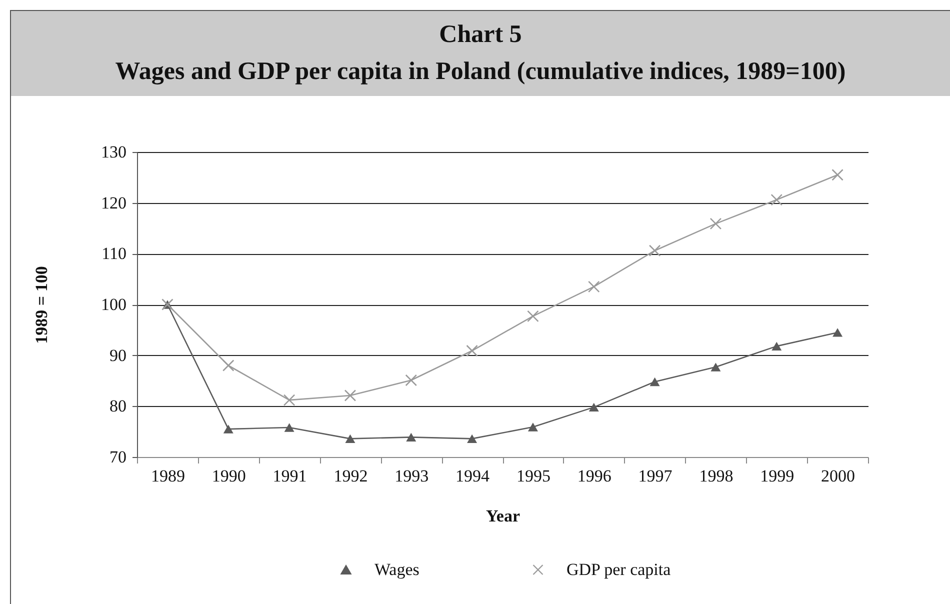  I want to click on x-tick-label: 1996, so click(594, 476).